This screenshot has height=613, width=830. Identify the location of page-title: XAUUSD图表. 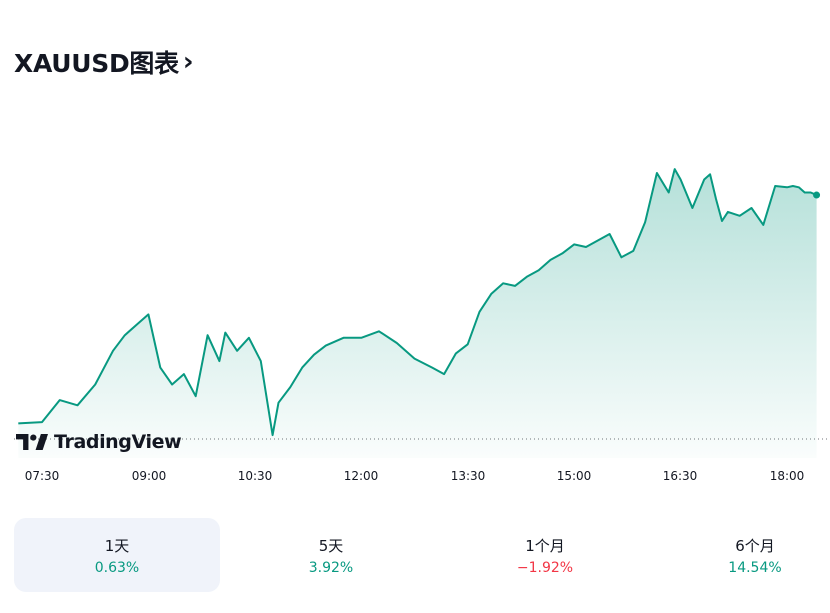
(96, 63).